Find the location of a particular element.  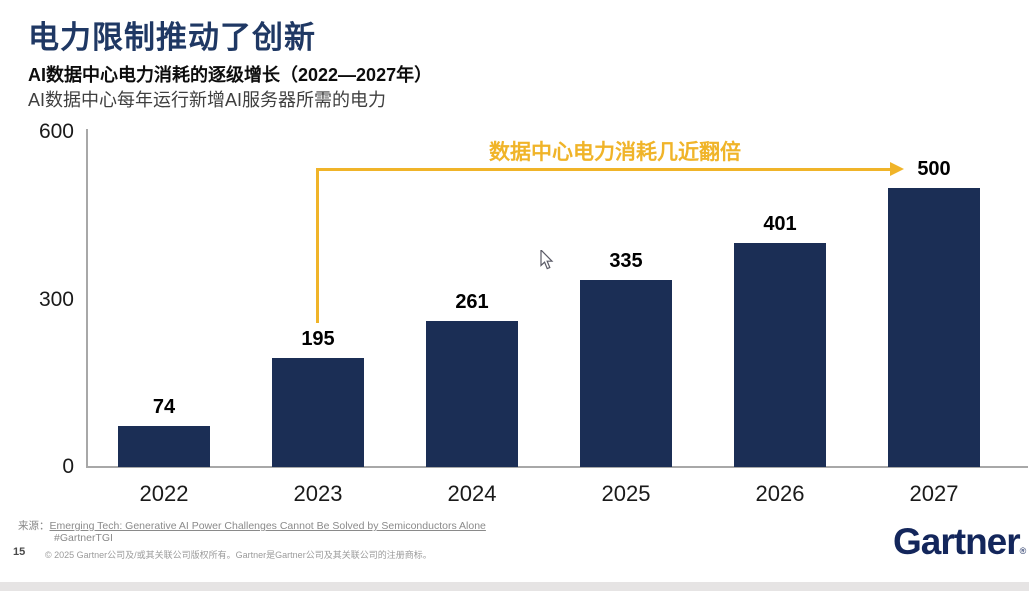

annotation-arrow-horizontal is located at coordinates (604, 169).